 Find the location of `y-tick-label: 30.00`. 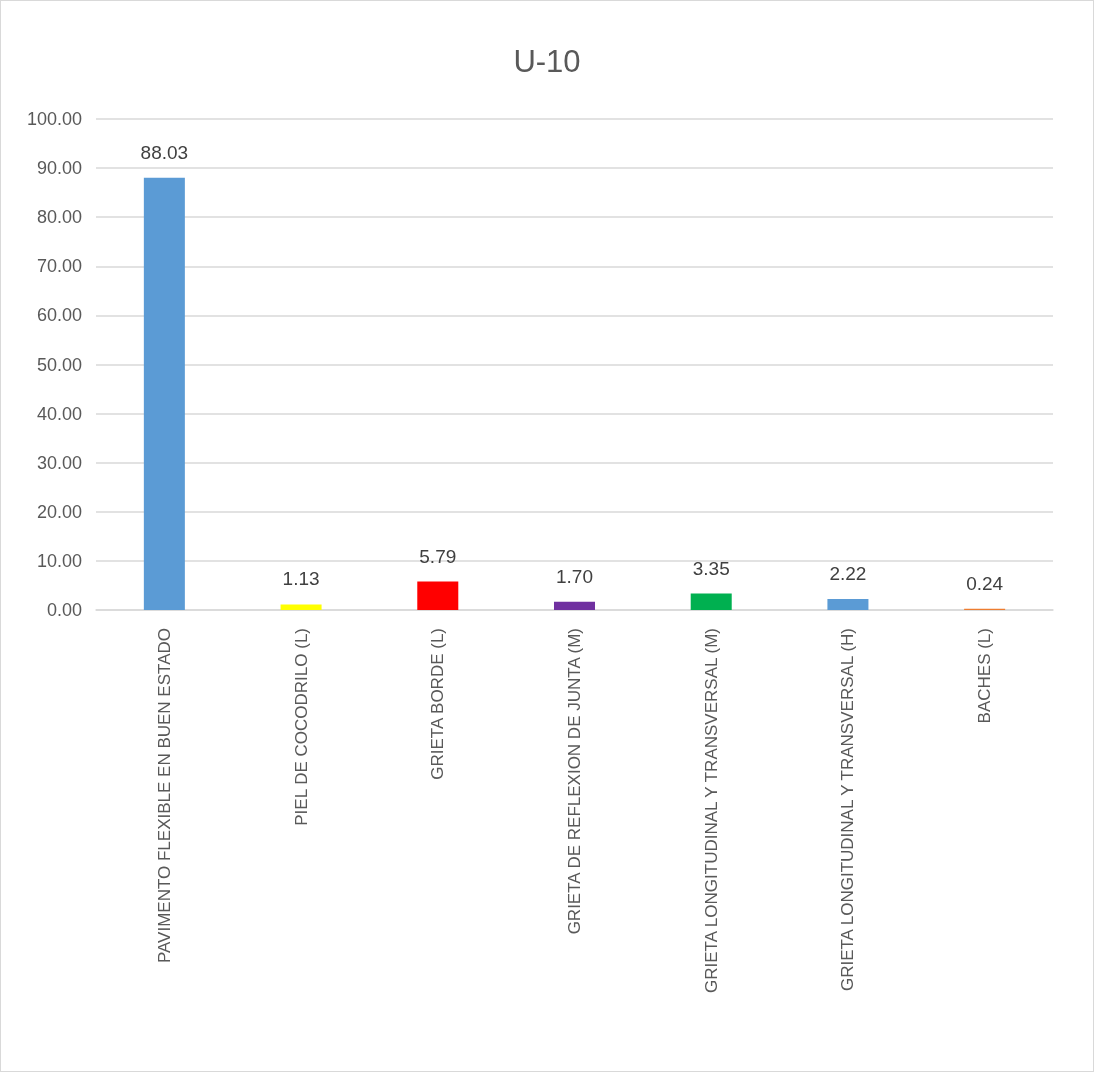

y-tick-label: 30.00 is located at coordinates (59, 462).